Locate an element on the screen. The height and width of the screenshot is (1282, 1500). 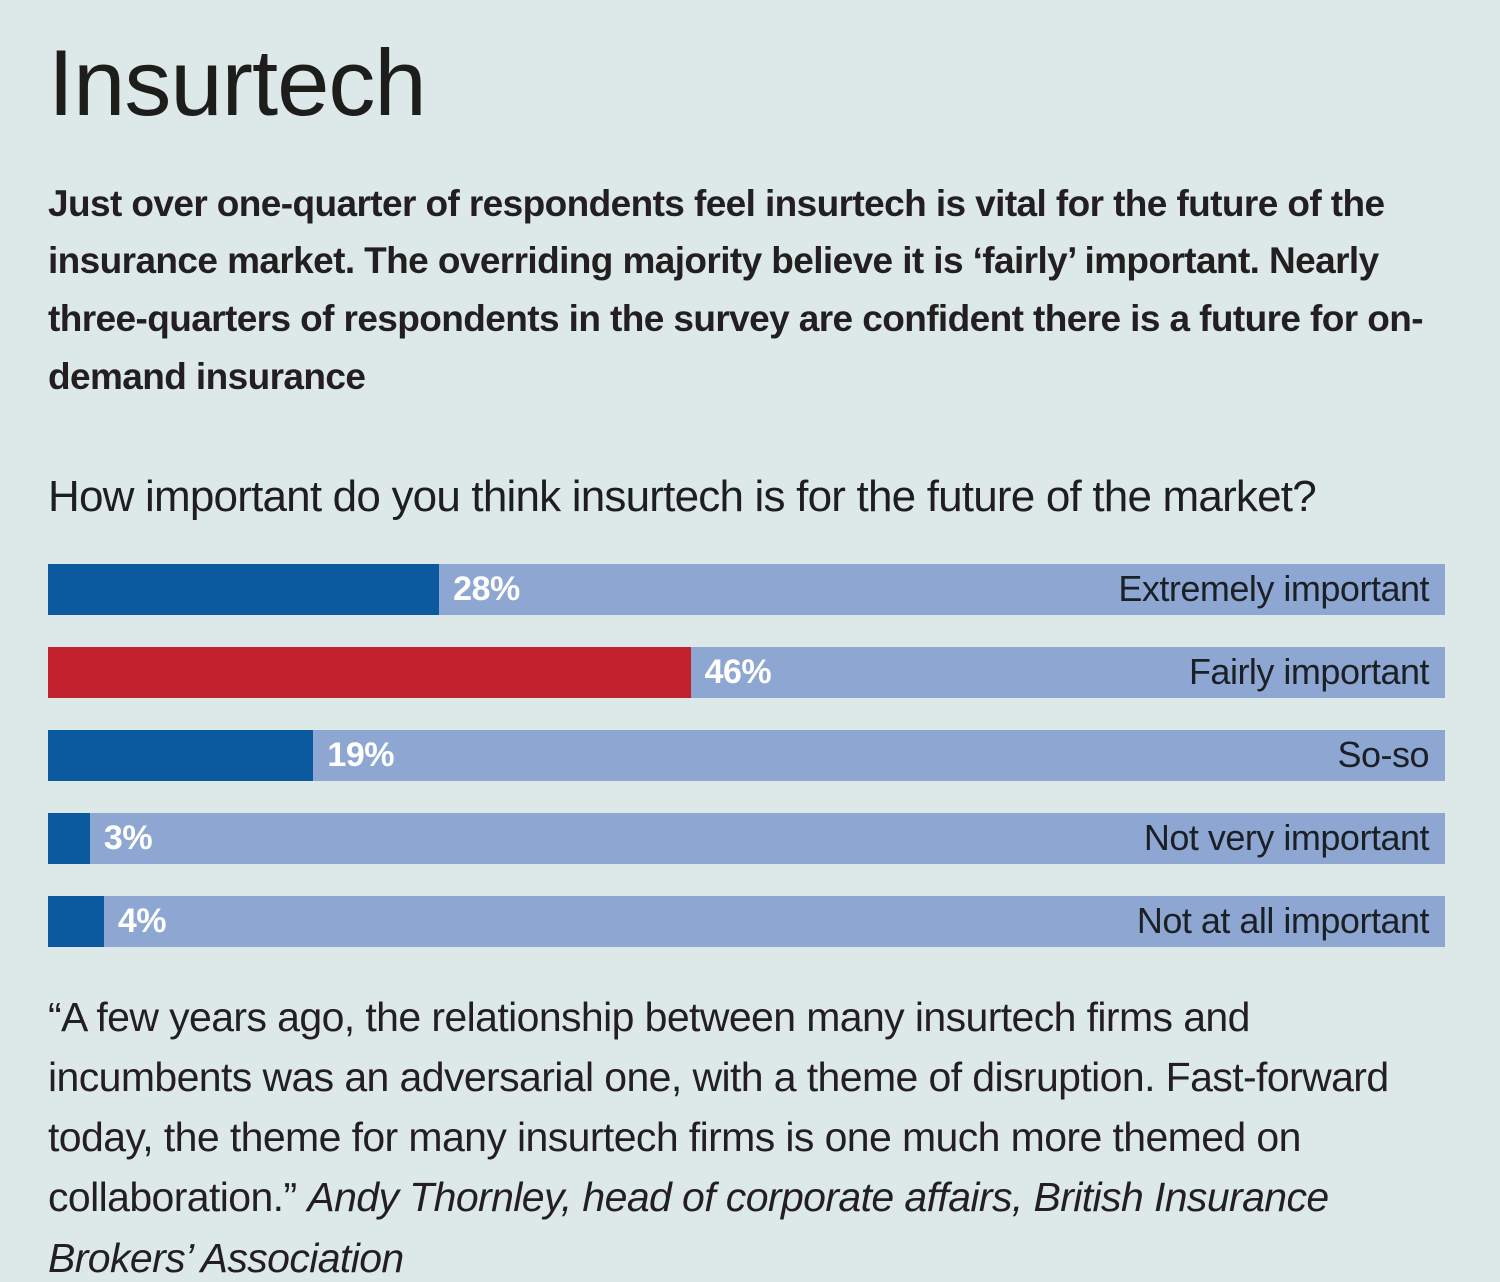
bar-row-not-very-important: 3% Not very important is located at coordinates (746, 838).